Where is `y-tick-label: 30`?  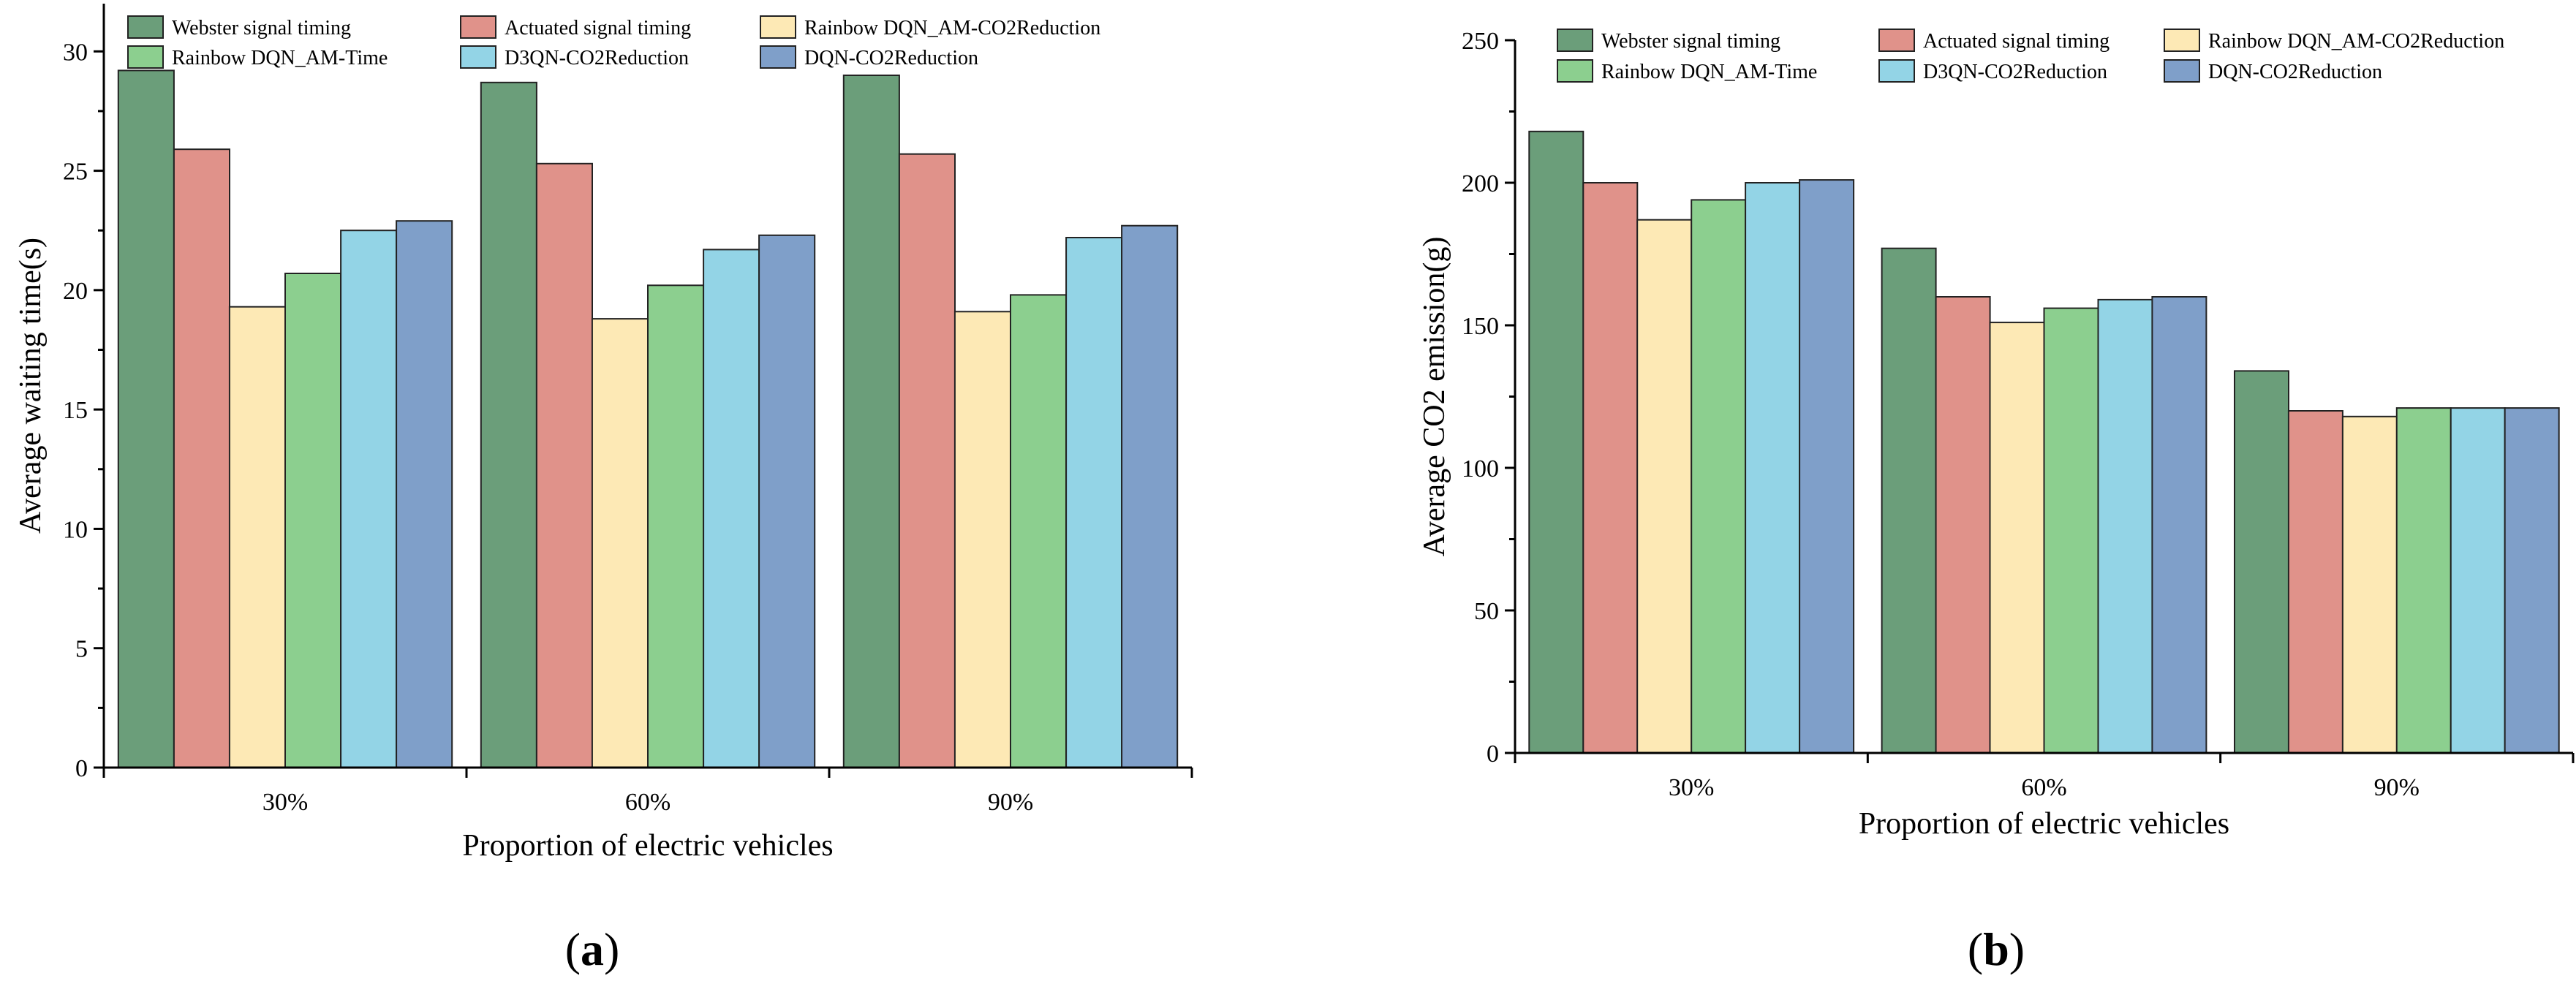
y-tick-label: 30 is located at coordinates (75, 52).